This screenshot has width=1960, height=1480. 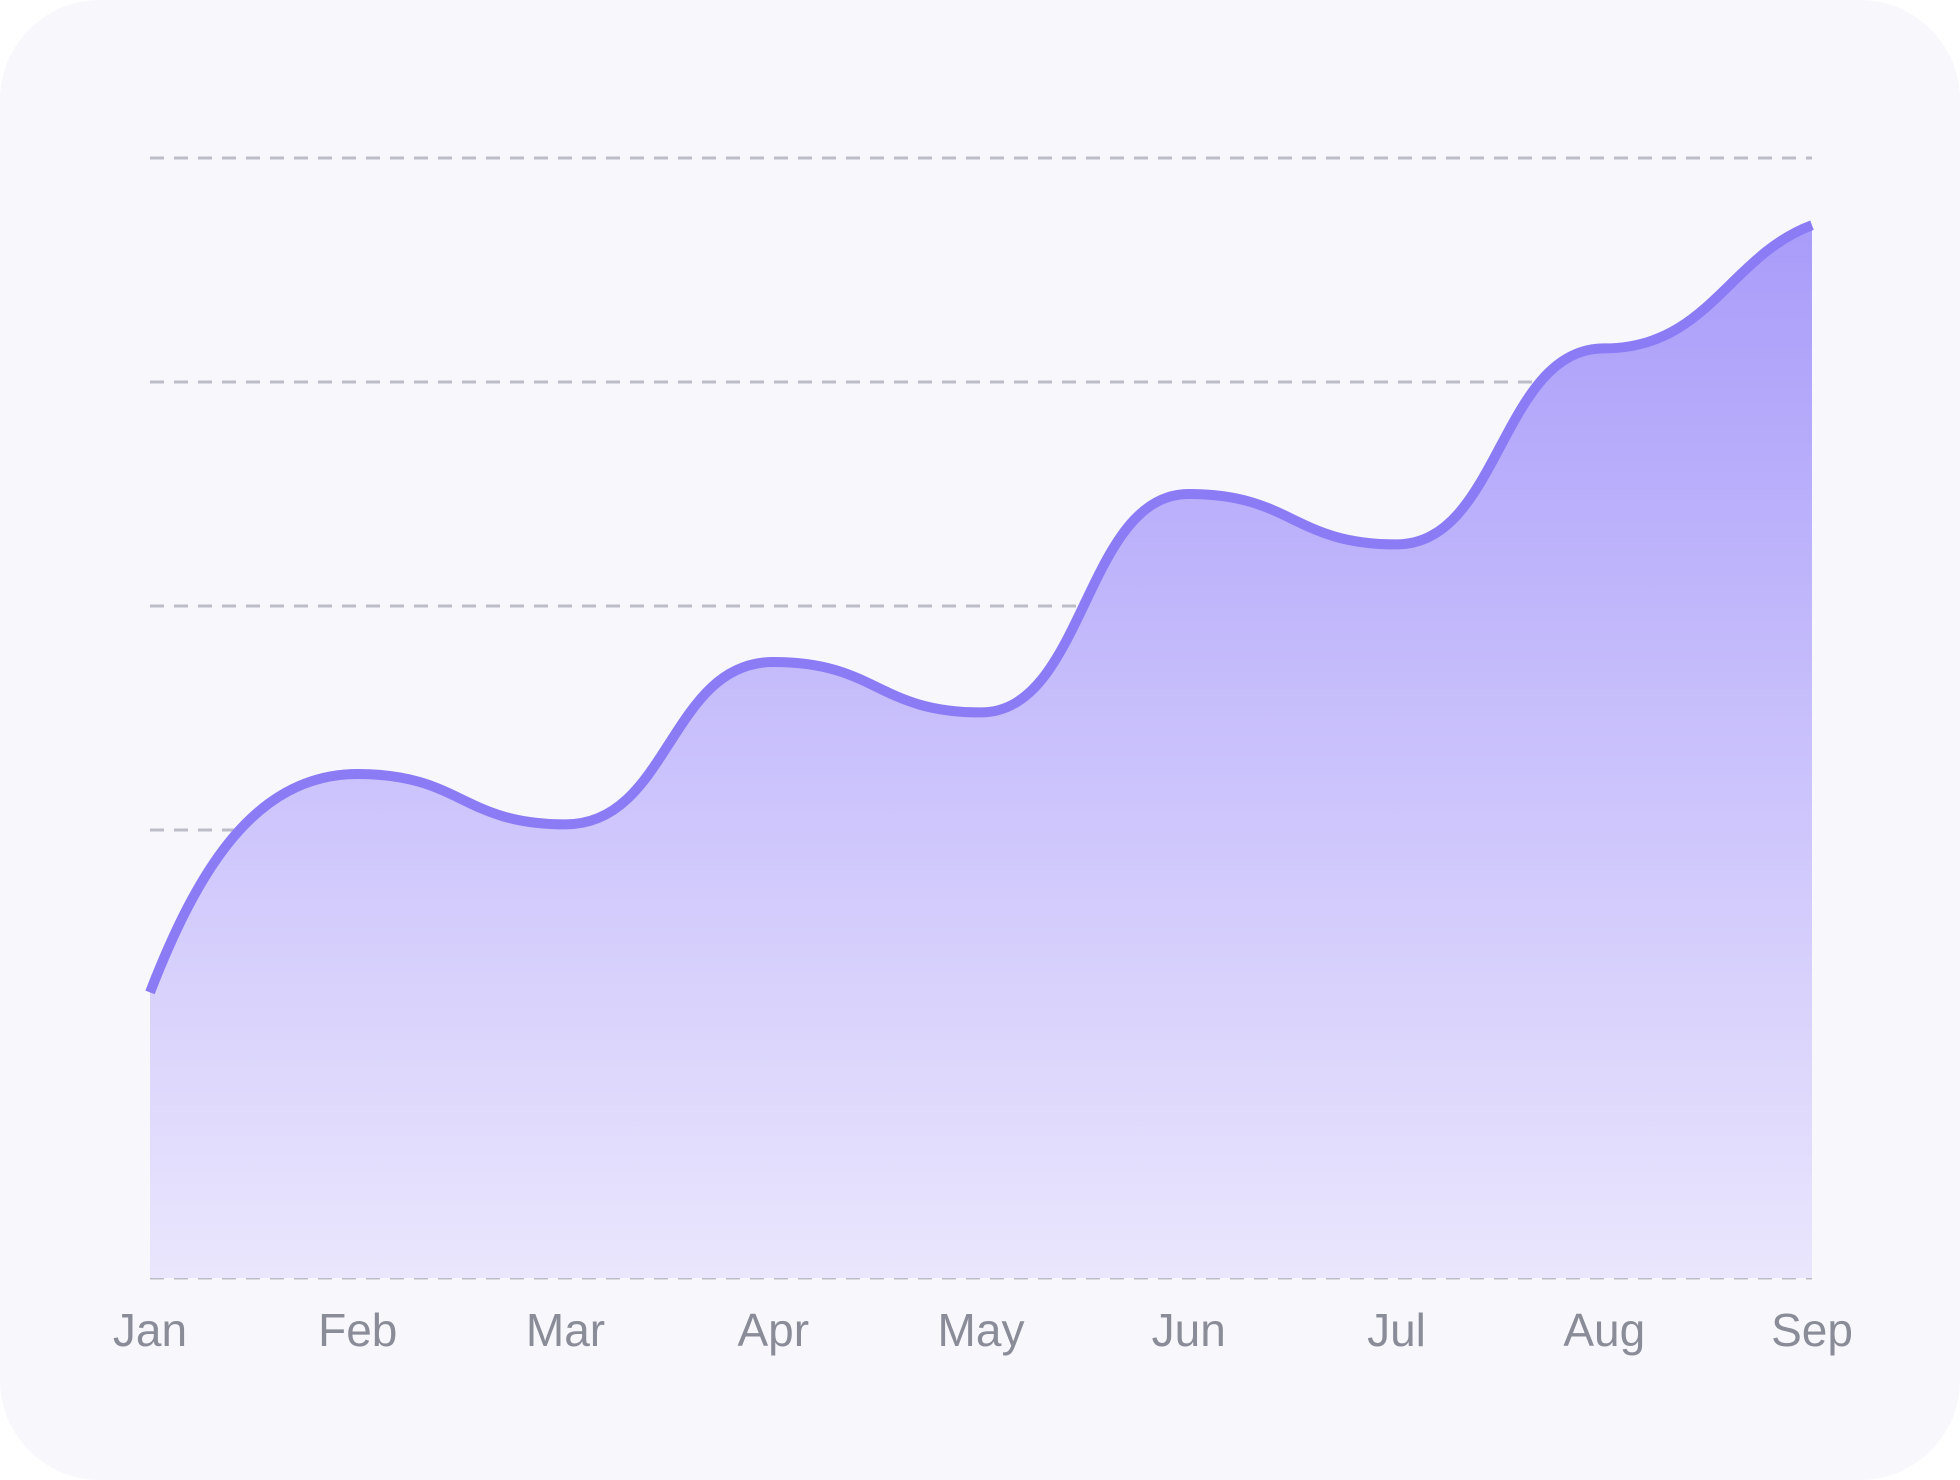 I want to click on x-tick-label-sep: Sep, so click(x=1812, y=1330).